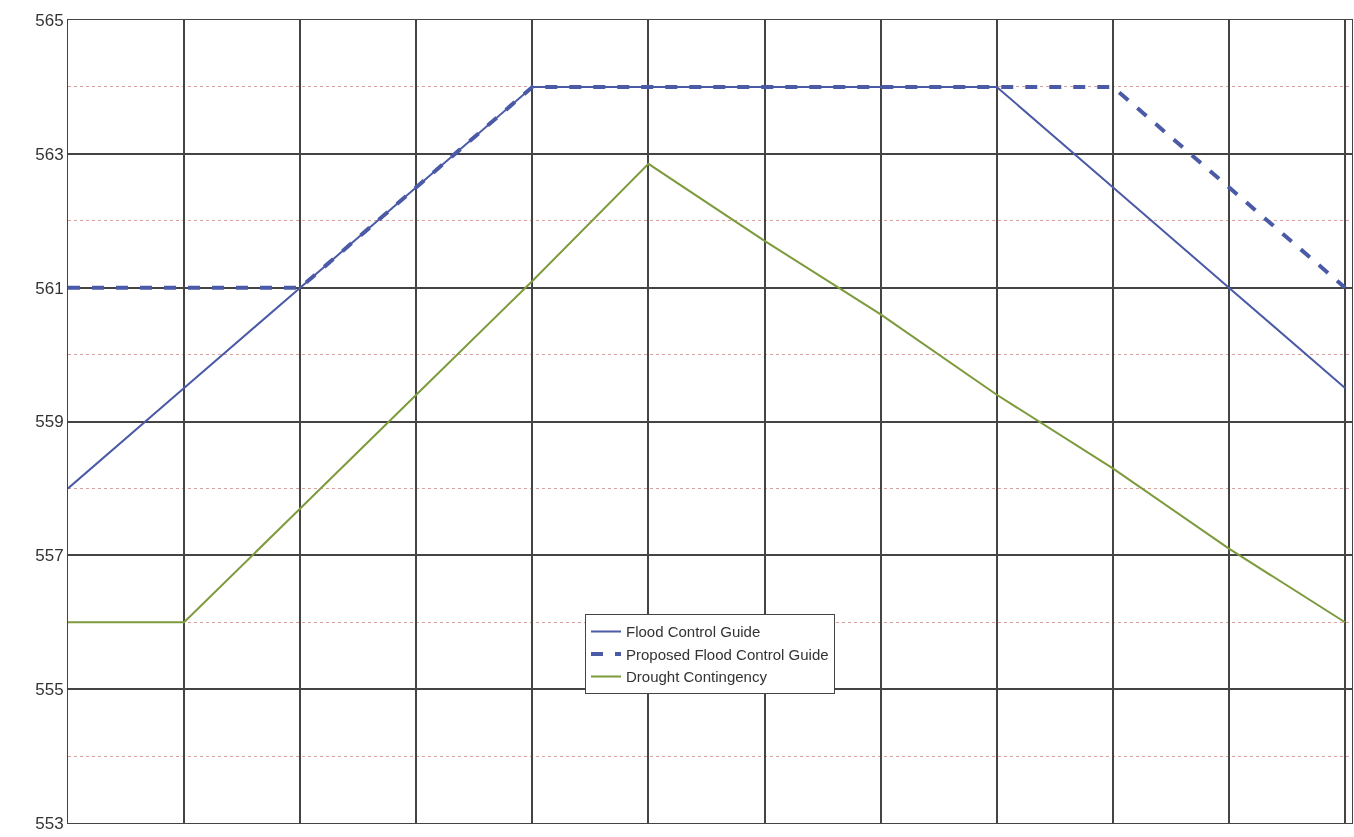  What do you see at coordinates (49, 823) in the screenshot?
I see `y-tick-label: 553` at bounding box center [49, 823].